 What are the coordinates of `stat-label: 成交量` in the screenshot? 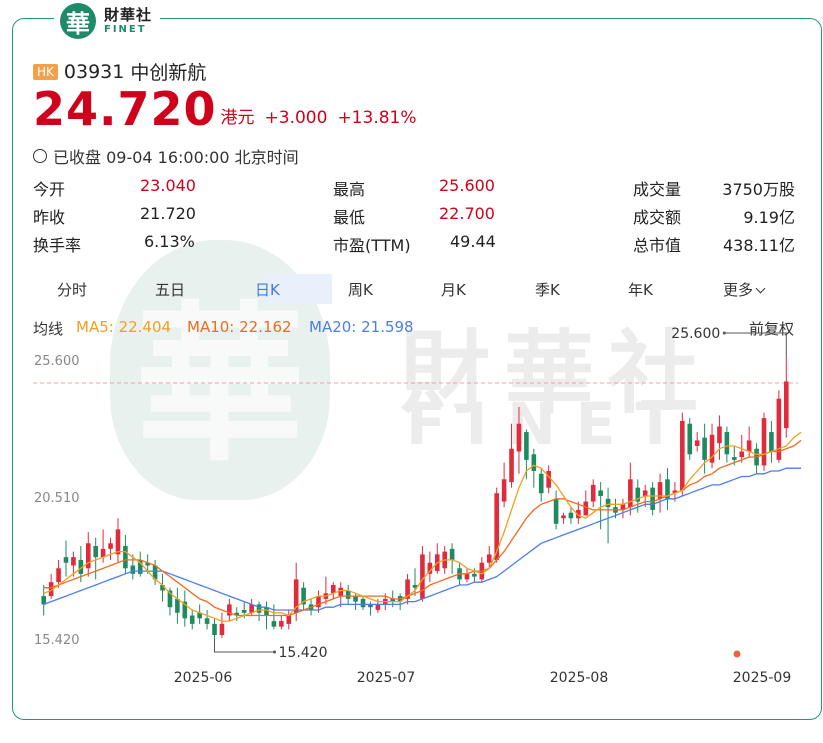 It's located at (657, 189).